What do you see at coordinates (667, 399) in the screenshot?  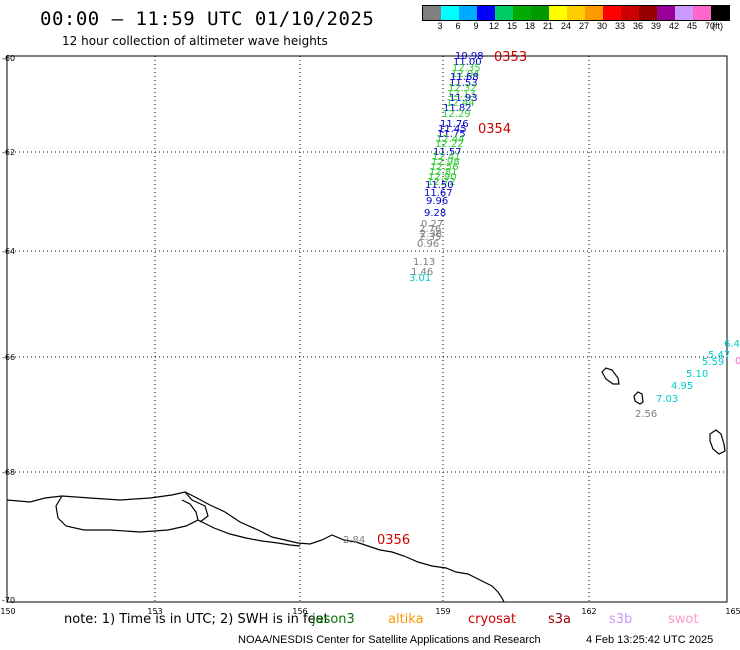 I see `wave-height-reading: 7.03` at bounding box center [667, 399].